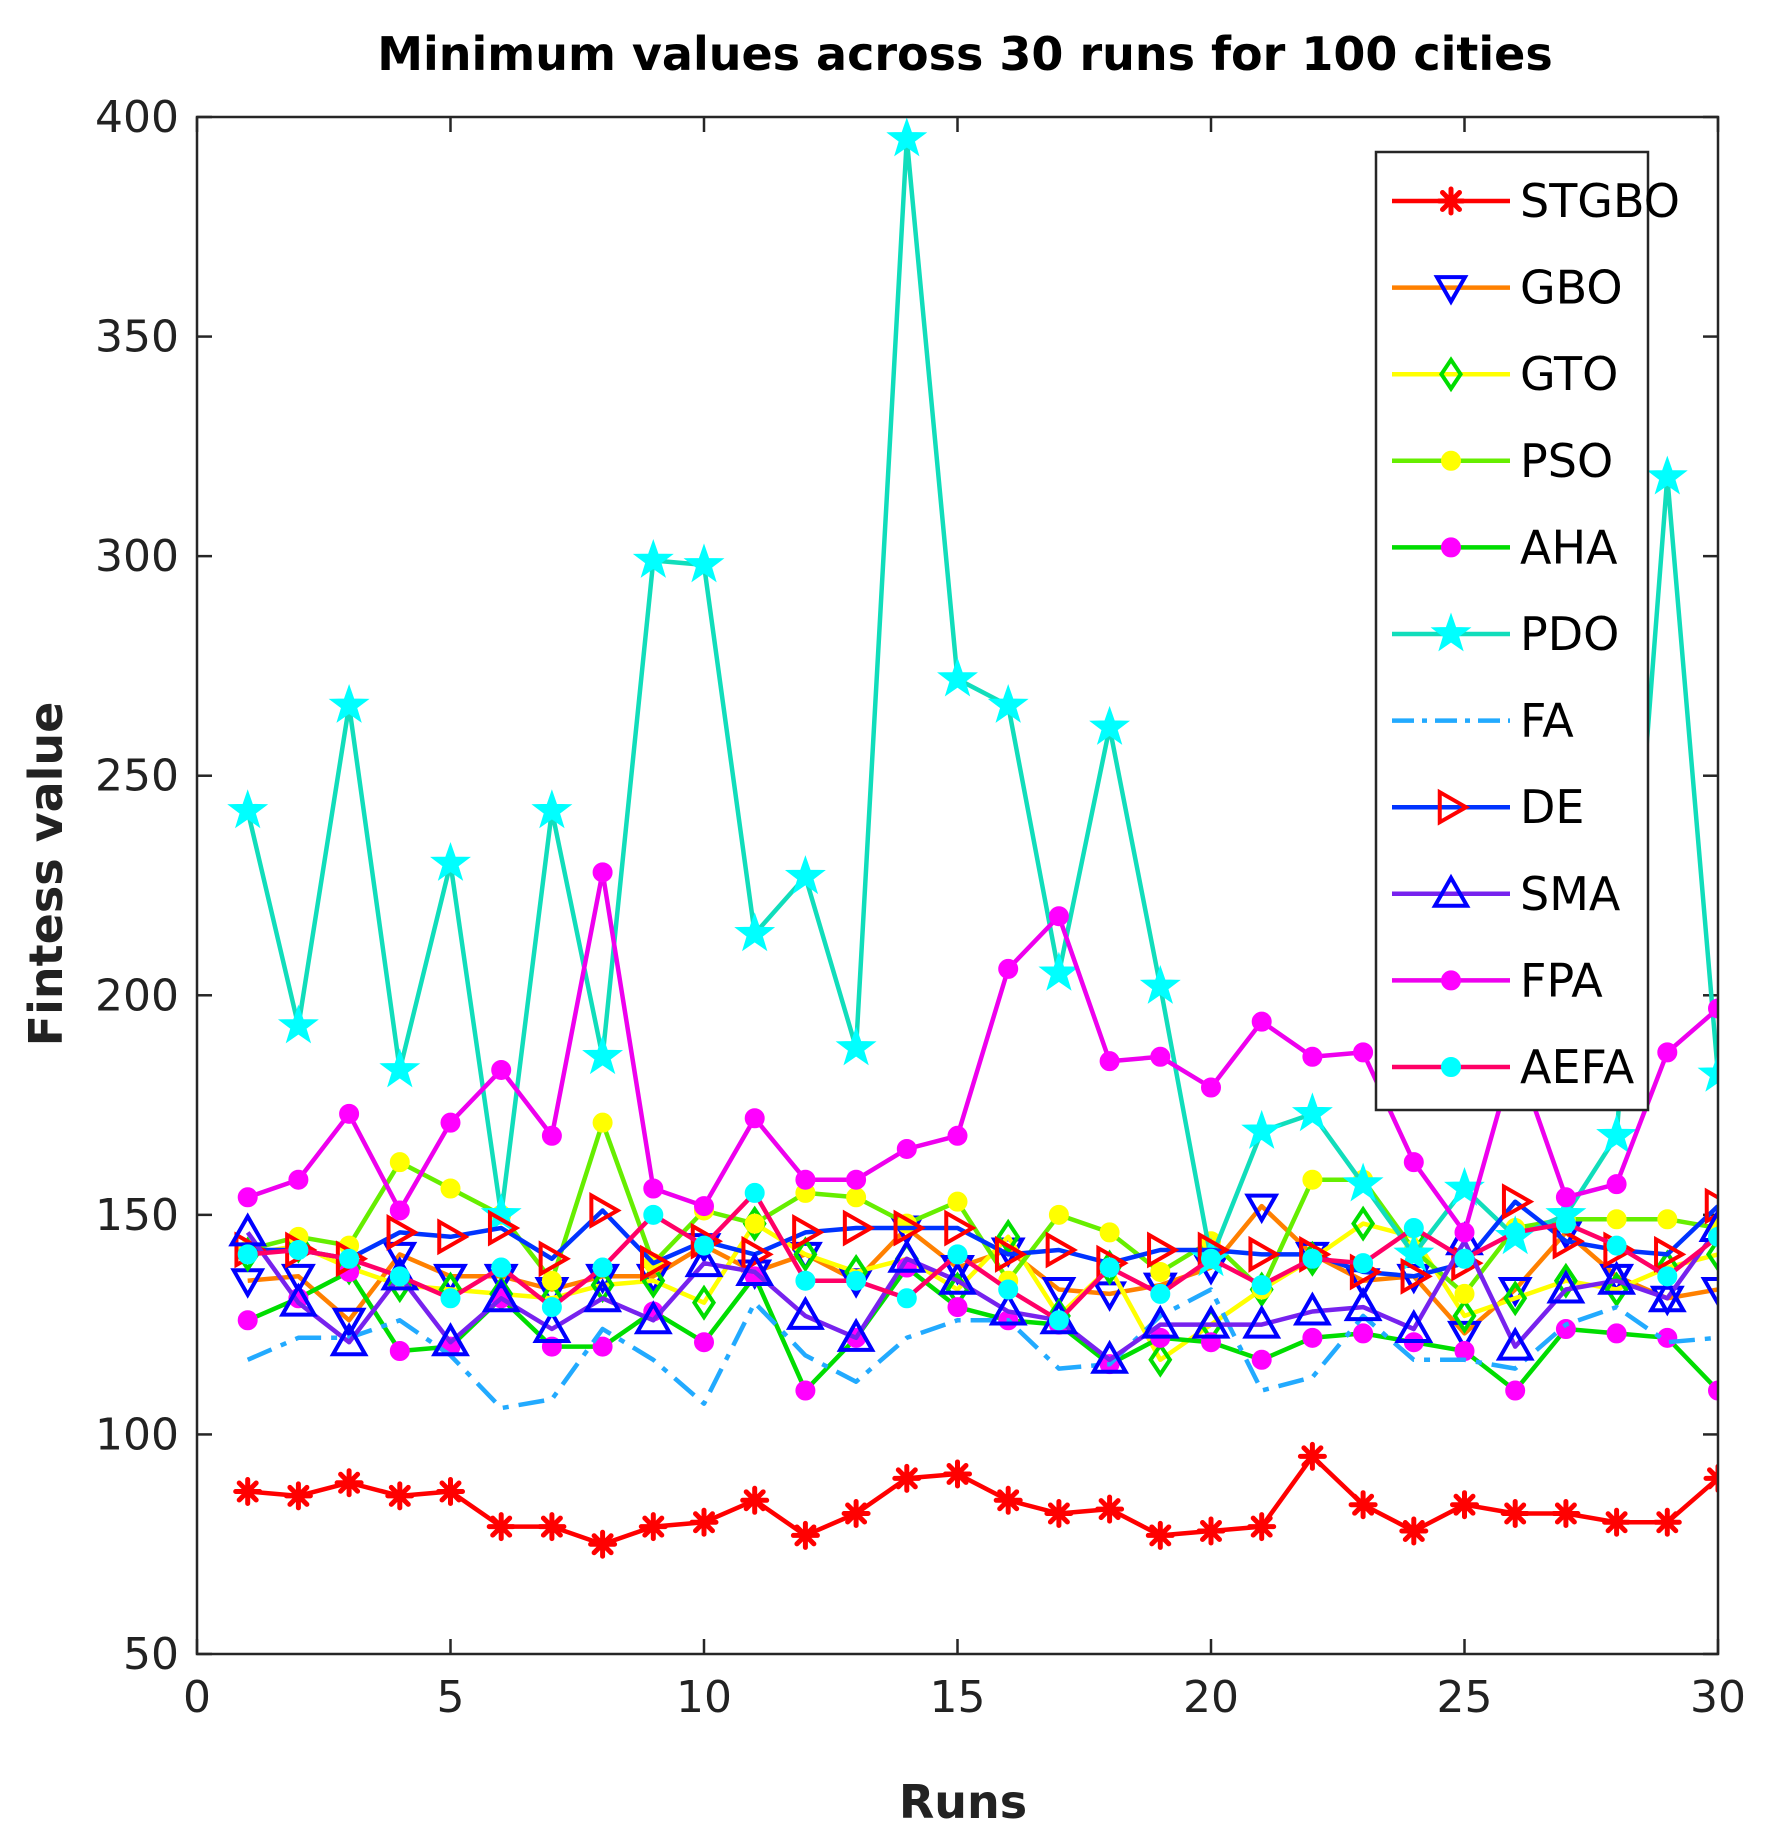  Describe the element at coordinates (1718, 1697) in the screenshot. I see `x-tick-label: 30` at that location.